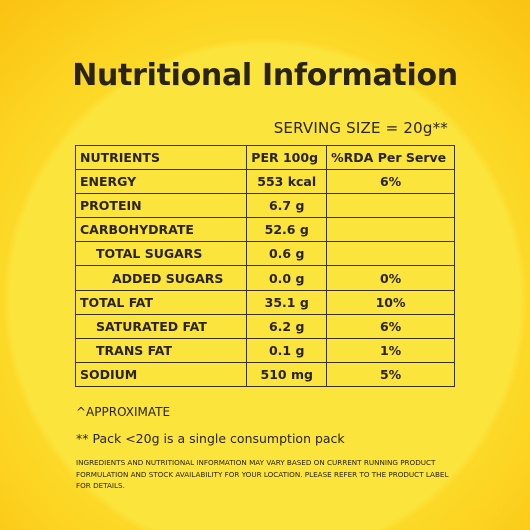 The width and height of the screenshot is (530, 530). I want to click on per-100g-value: 35.1 g, so click(287, 302).